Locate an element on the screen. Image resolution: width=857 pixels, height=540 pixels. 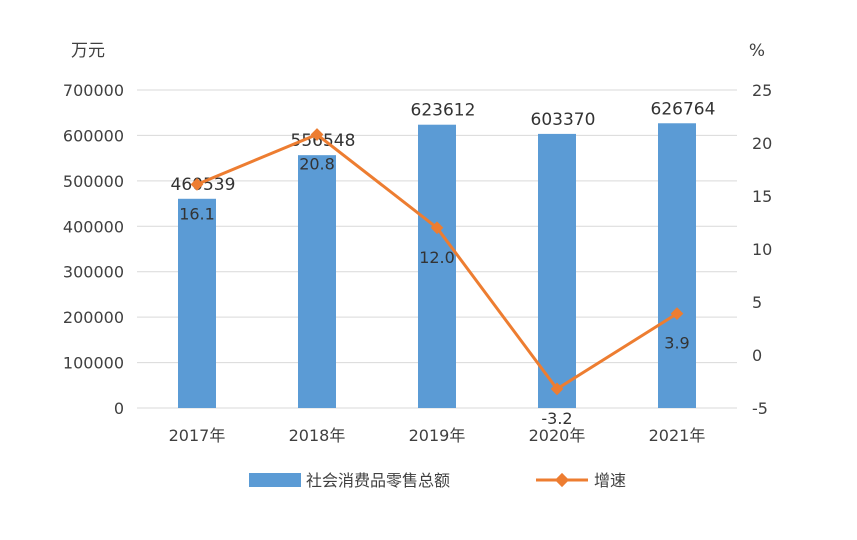
legend: 社会消费品零售总额 增速 is located at coordinates (437, 480).